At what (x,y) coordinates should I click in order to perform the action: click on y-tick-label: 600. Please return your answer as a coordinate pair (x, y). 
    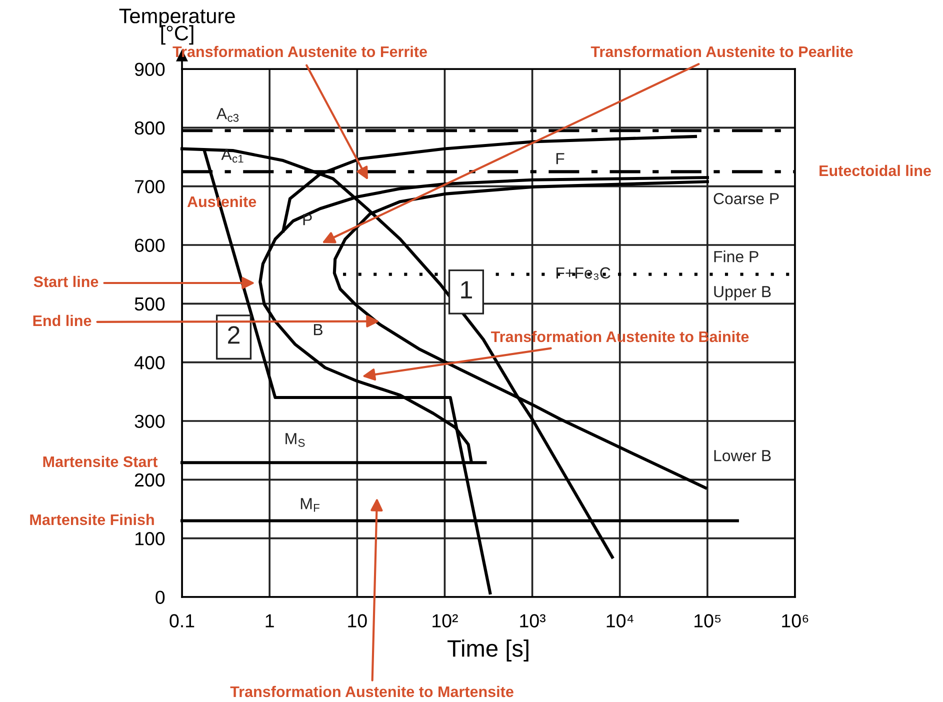
    Looking at the image, I should click on (150, 245).